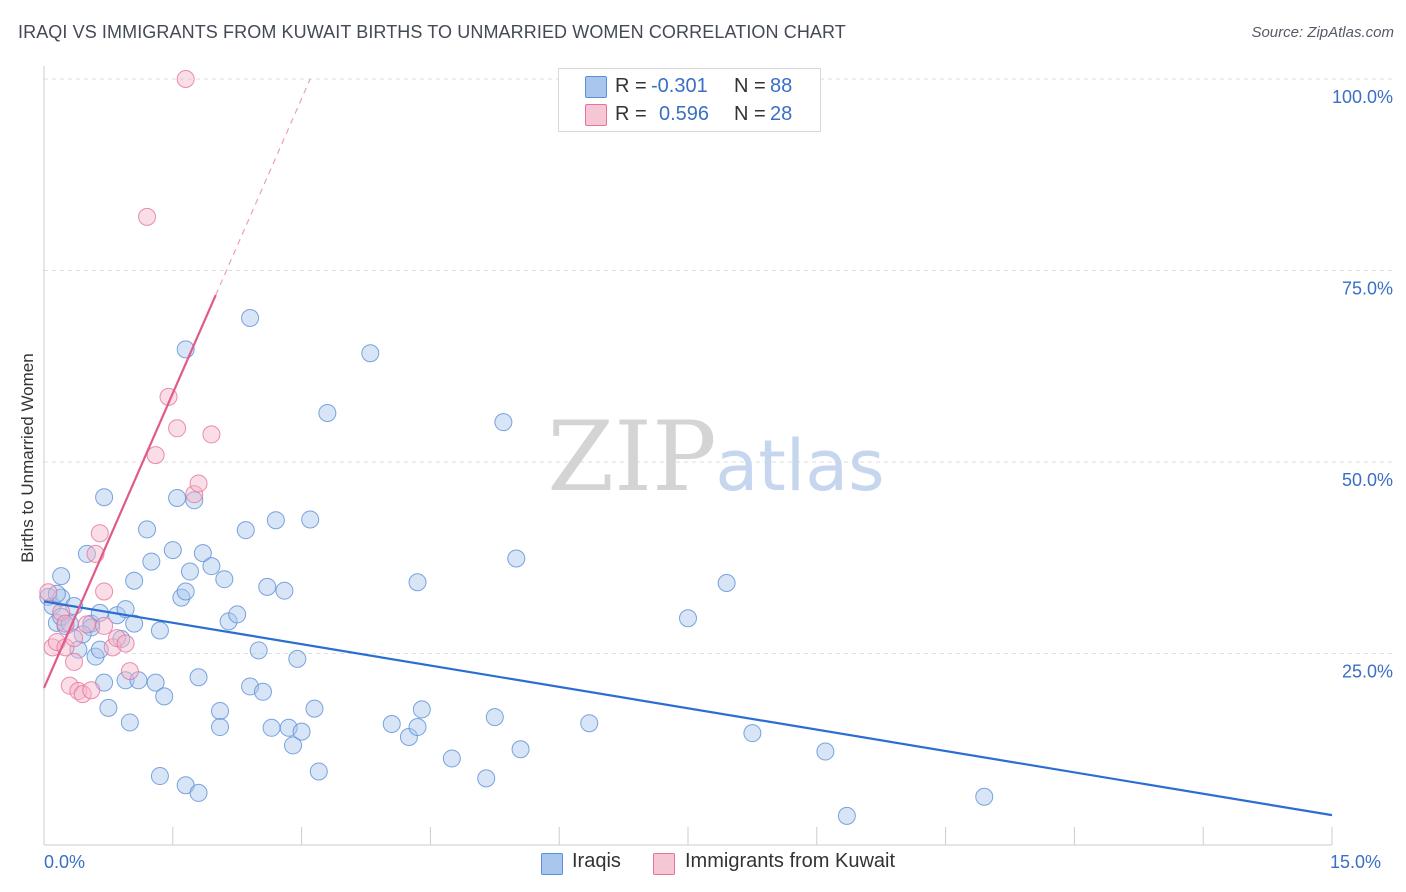  What do you see at coordinates (65, 862) in the screenshot?
I see `x-tick-label-min: 0.0%` at bounding box center [65, 862].